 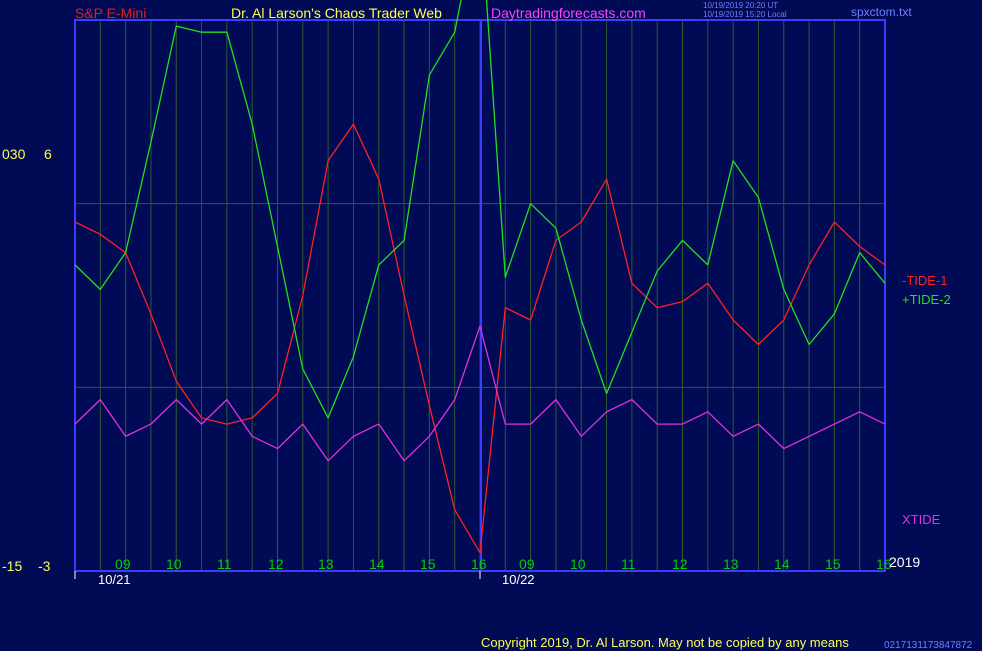 I want to click on y-label-bottom-b: -3, so click(x=44, y=566).